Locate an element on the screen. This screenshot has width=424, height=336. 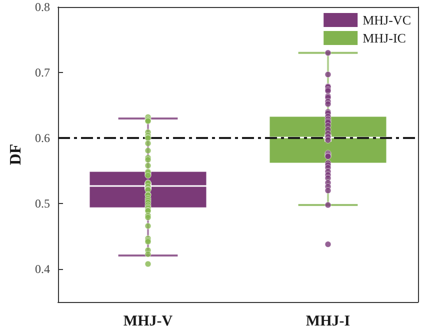
y-tick-label: 0.4 is located at coordinates (42, 269).